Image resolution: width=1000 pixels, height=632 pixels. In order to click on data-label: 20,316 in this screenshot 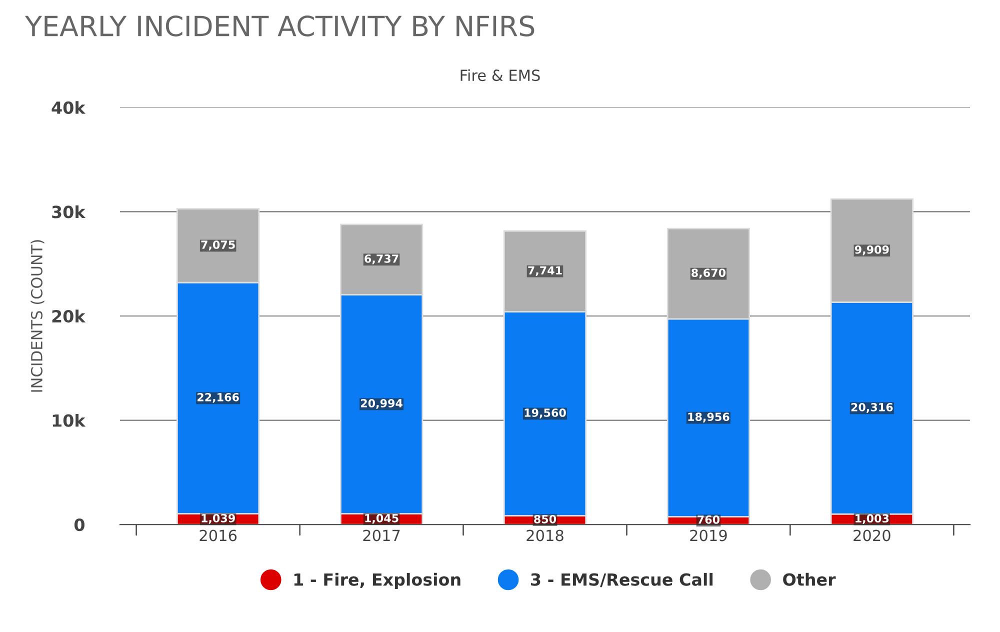, I will do `click(872, 407)`.